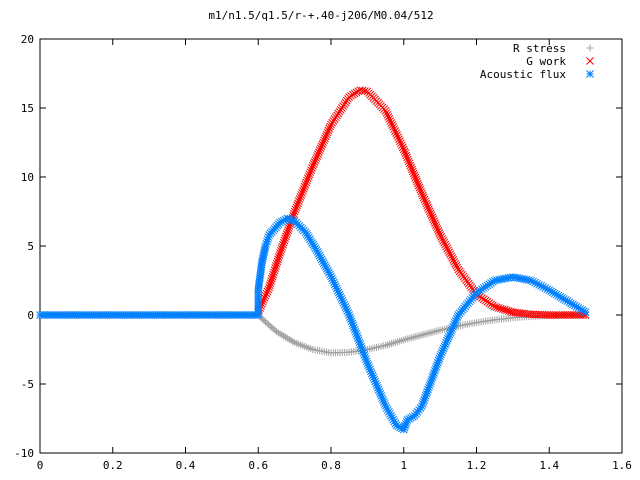 The image size is (640, 480). What do you see at coordinates (27, 39) in the screenshot?
I see `y-tick-label: 20` at bounding box center [27, 39].